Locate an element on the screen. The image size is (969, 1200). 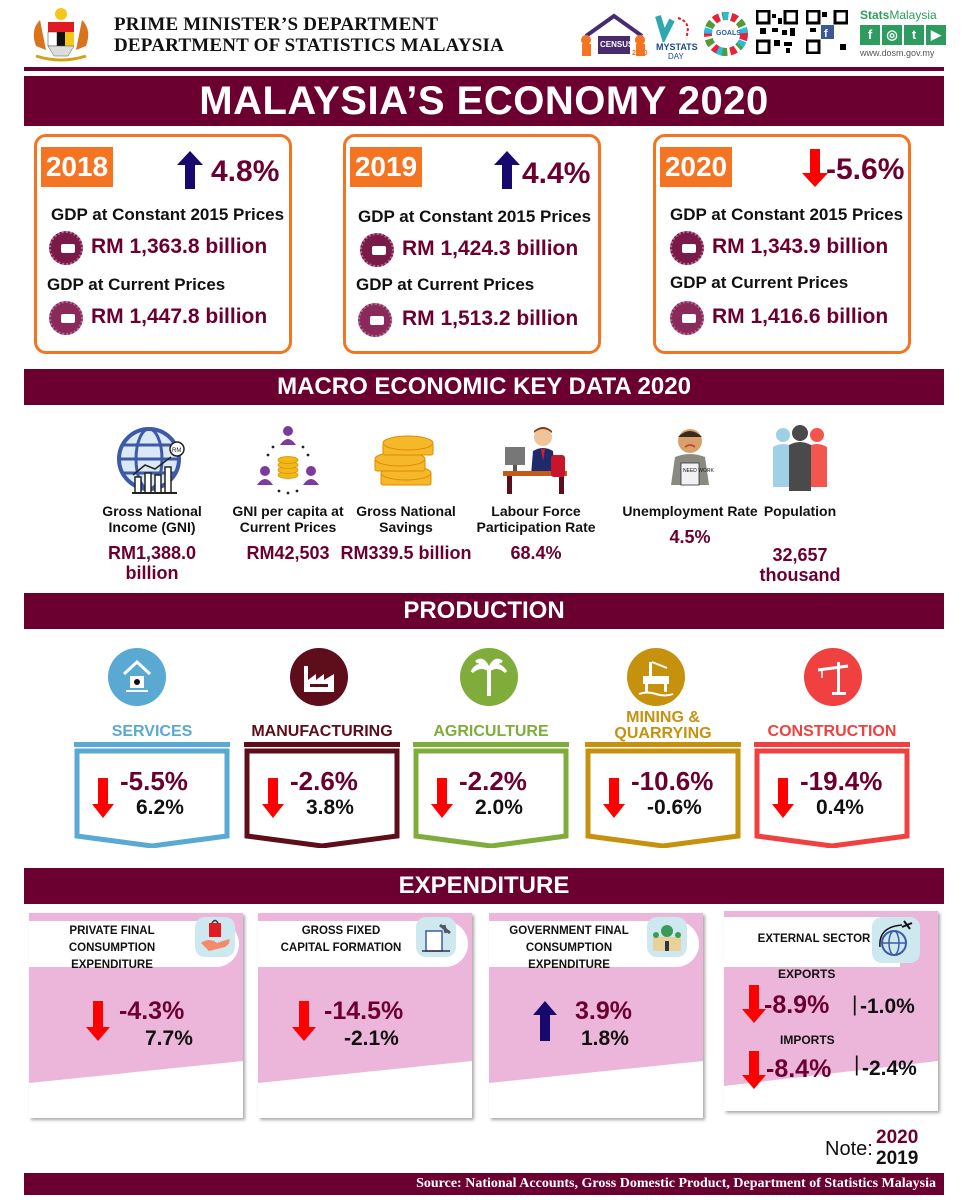
agency-line-1: PRIME MINISTER’S DEPARTMENT is located at coordinates (276, 24).